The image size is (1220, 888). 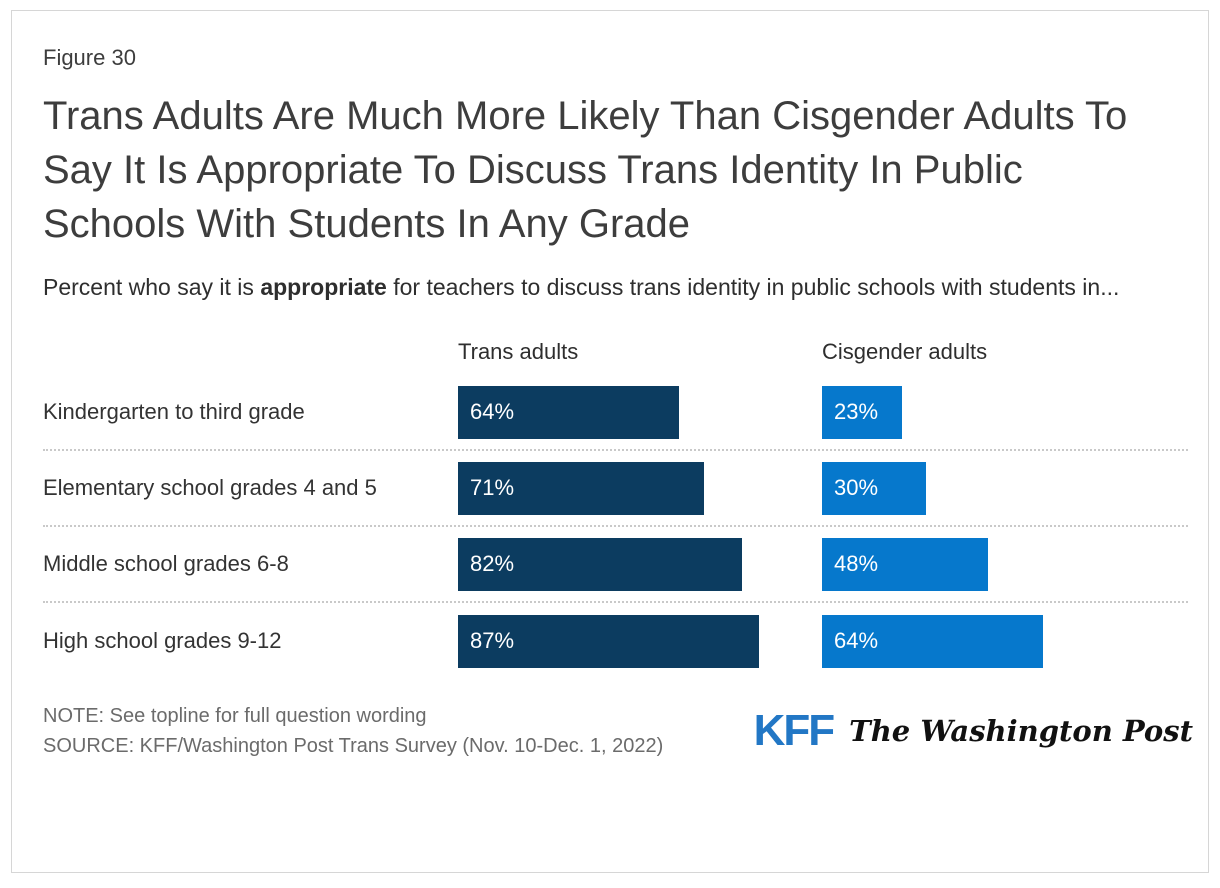 I want to click on trans-adults-bar-cell: 64%, so click(x=640, y=412).